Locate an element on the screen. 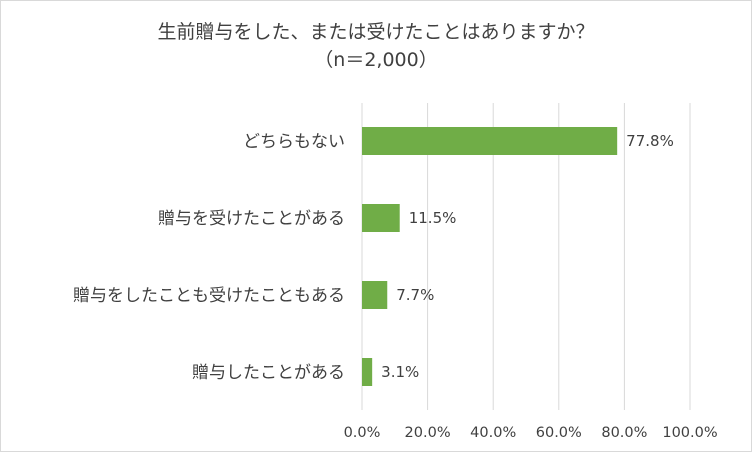 The width and height of the screenshot is (752, 452). category-label: 贈与を受けたことがある is located at coordinates (251, 219).